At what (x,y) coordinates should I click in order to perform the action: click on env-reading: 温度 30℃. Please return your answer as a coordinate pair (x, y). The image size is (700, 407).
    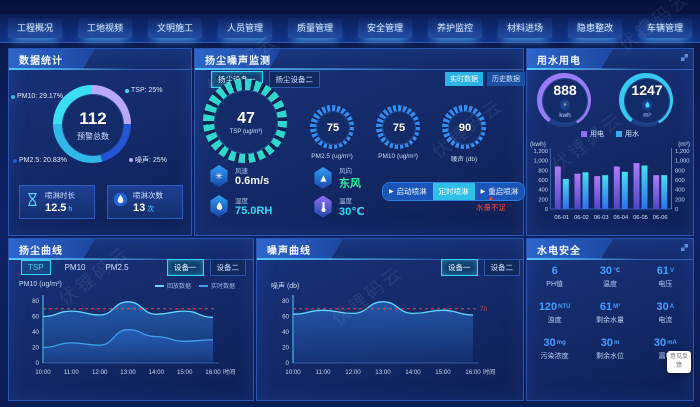
    Looking at the image, I should click on (339, 206).